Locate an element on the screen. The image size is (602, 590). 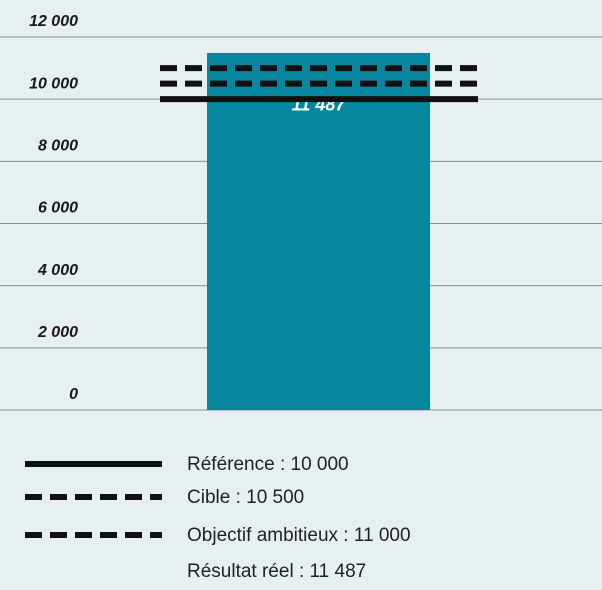
legend-label: Objectif ambitieux : 11 000 is located at coordinates (299, 535).